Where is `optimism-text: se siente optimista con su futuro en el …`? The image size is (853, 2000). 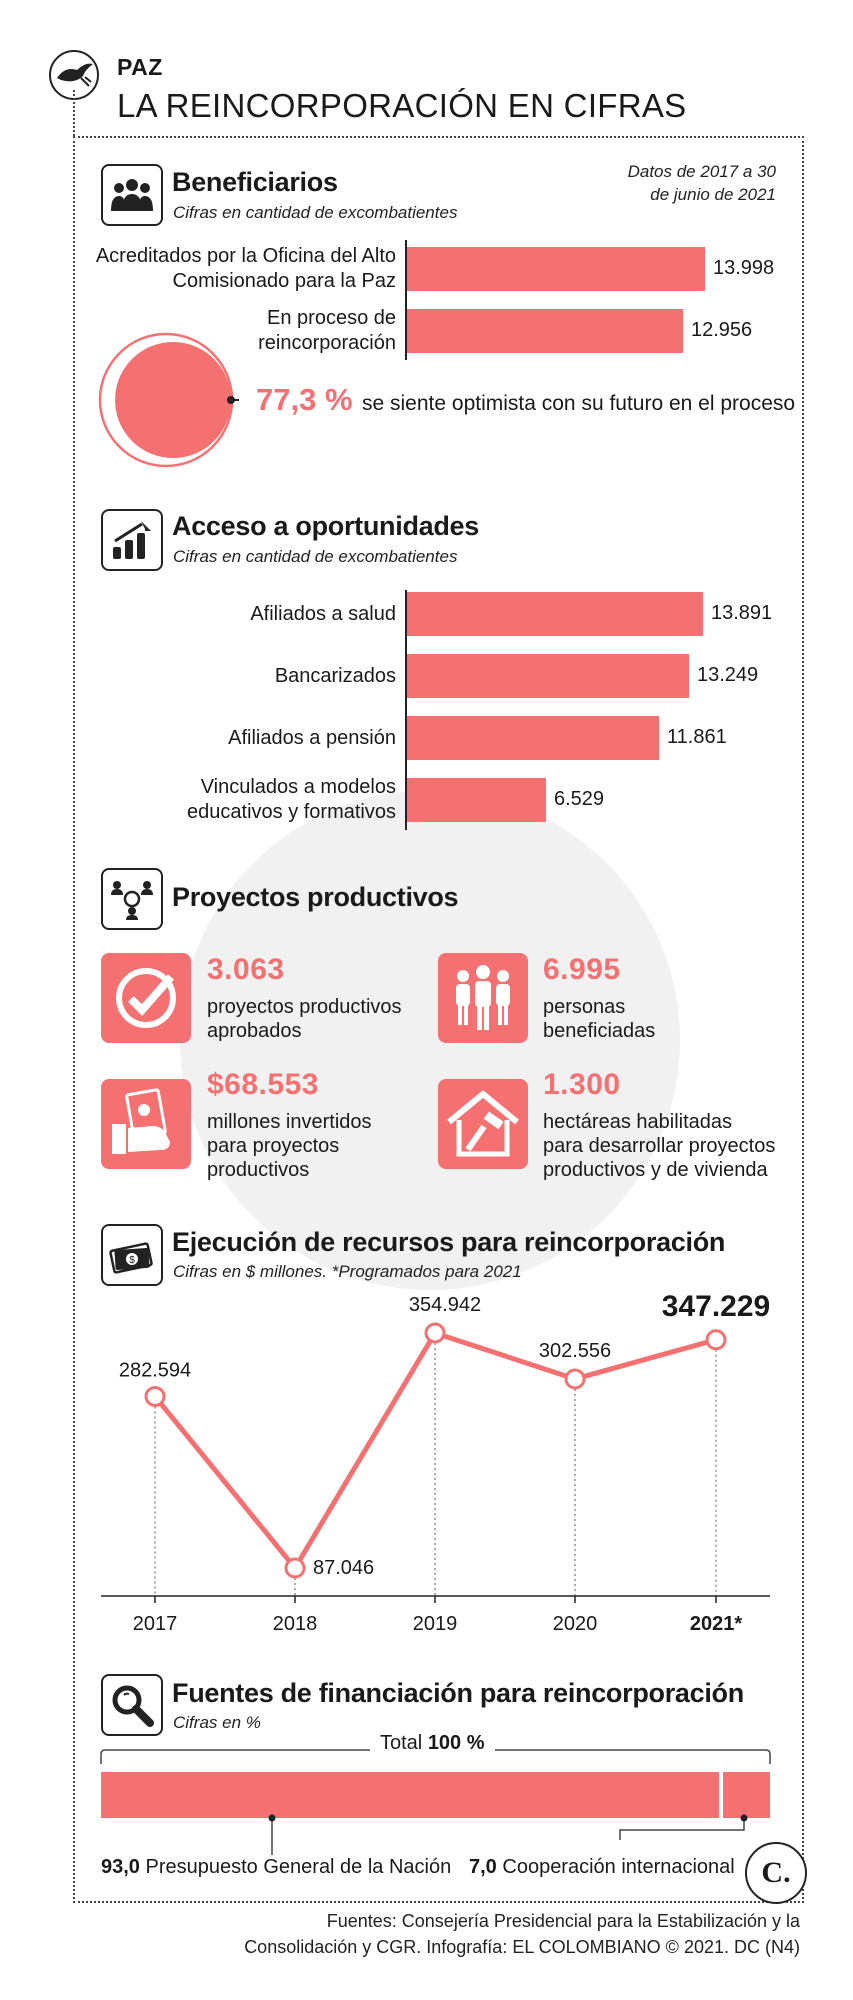
optimism-text: se siente optimista con su futuro en el … is located at coordinates (579, 403).